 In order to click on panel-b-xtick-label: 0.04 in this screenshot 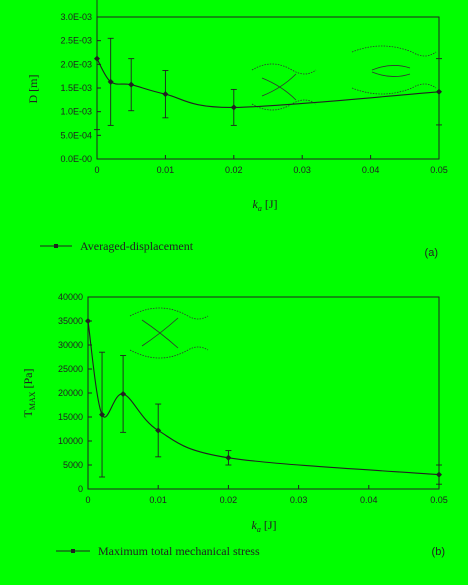, I will do `click(369, 500)`.